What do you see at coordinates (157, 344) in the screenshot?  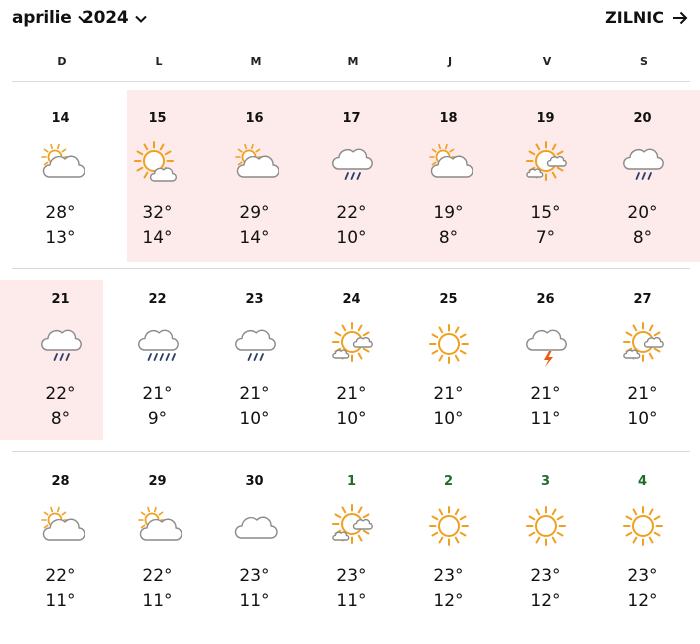 I see `heavy-rain-cloud-icon` at bounding box center [157, 344].